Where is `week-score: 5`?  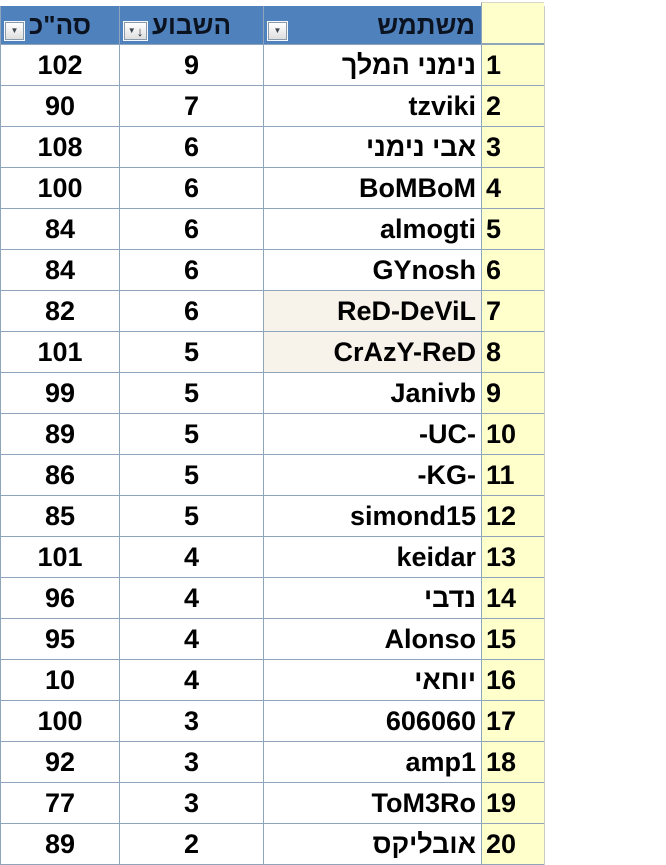 week-score: 5 is located at coordinates (191, 351).